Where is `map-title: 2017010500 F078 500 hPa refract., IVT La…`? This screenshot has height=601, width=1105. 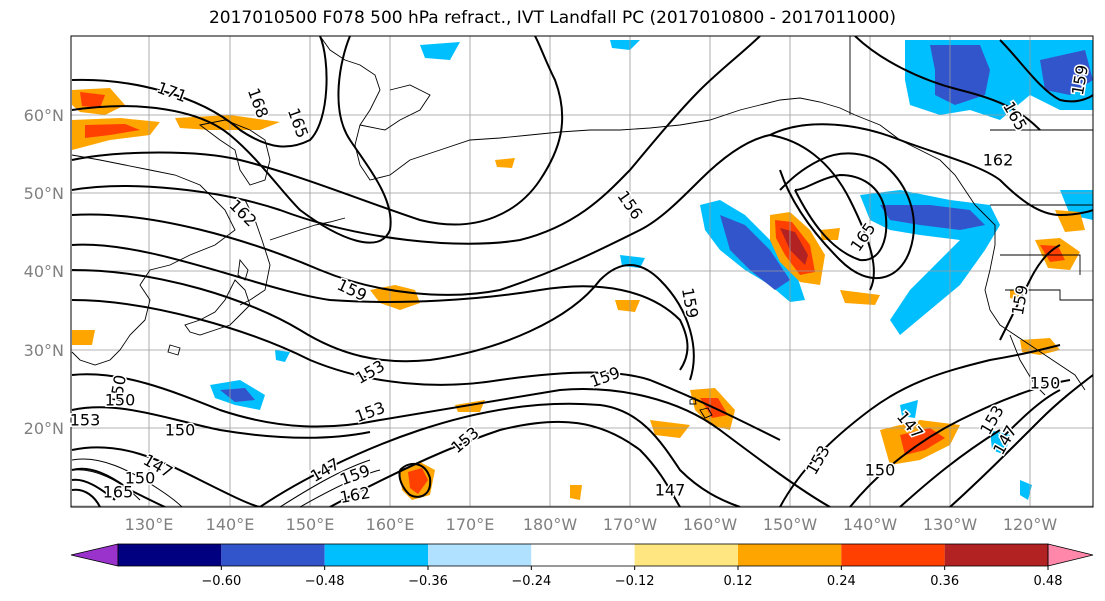 map-title: 2017010500 F078 500 hPa refract., IVT La… is located at coordinates (552, 18).